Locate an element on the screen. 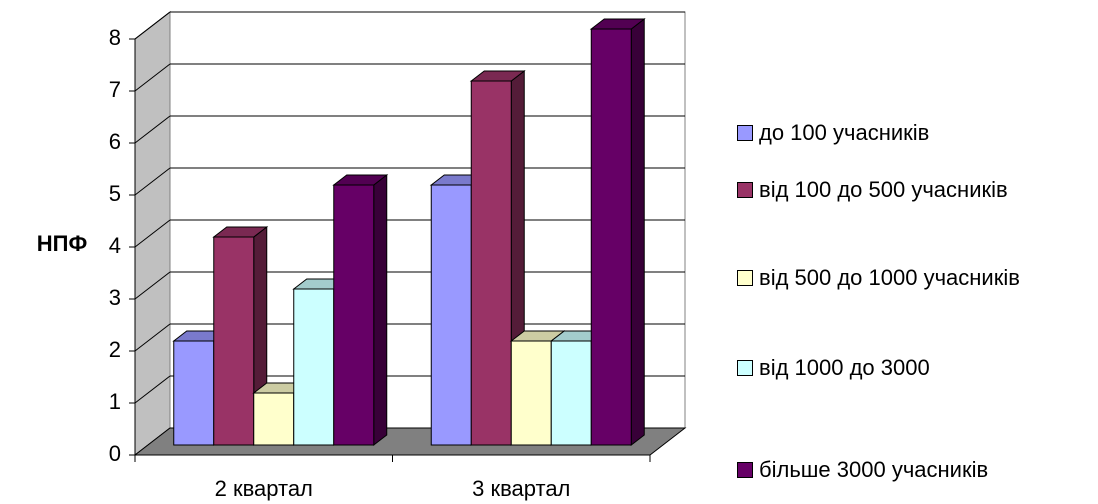 The image size is (1098, 504). legend-item: від 100 до 500 учасників is located at coordinates (912, 190).